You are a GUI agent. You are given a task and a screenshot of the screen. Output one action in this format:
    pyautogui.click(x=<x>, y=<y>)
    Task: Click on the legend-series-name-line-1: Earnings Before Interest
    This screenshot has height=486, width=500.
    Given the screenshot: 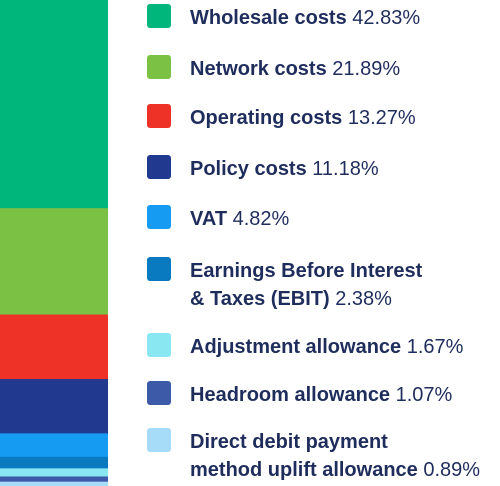 What is the action you would take?
    pyautogui.click(x=306, y=271)
    